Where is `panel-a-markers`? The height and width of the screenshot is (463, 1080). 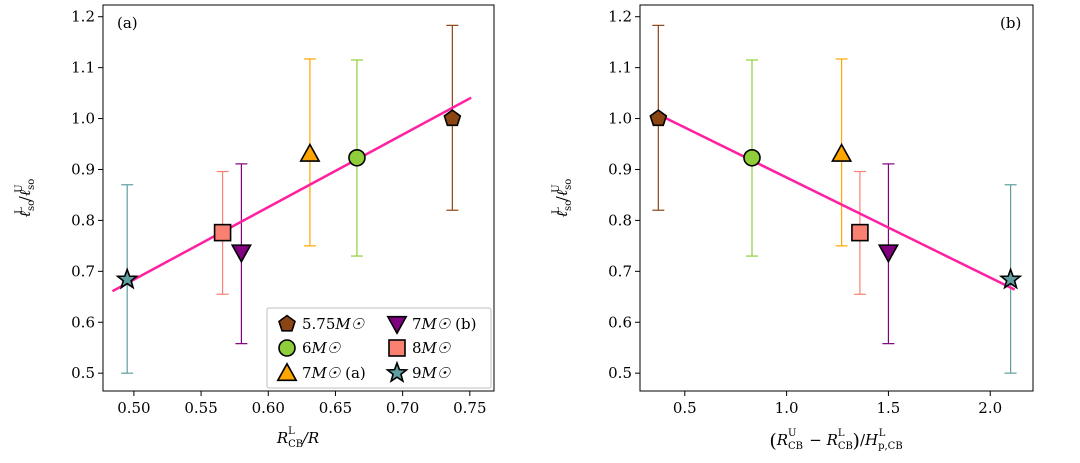 panel-a-markers is located at coordinates (288, 199).